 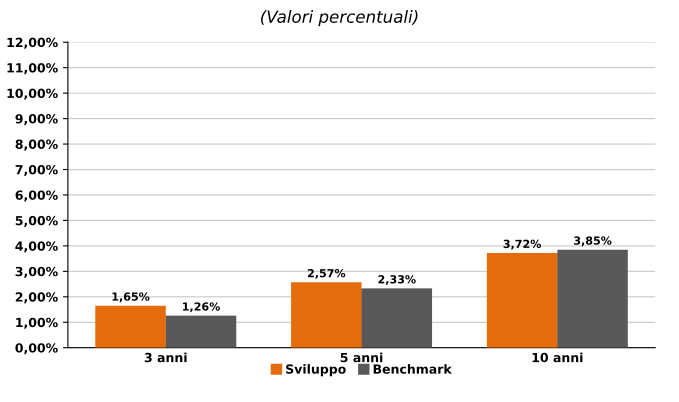 What do you see at coordinates (557, 357) in the screenshot?
I see `x-tick-label: 10 anni` at bounding box center [557, 357].